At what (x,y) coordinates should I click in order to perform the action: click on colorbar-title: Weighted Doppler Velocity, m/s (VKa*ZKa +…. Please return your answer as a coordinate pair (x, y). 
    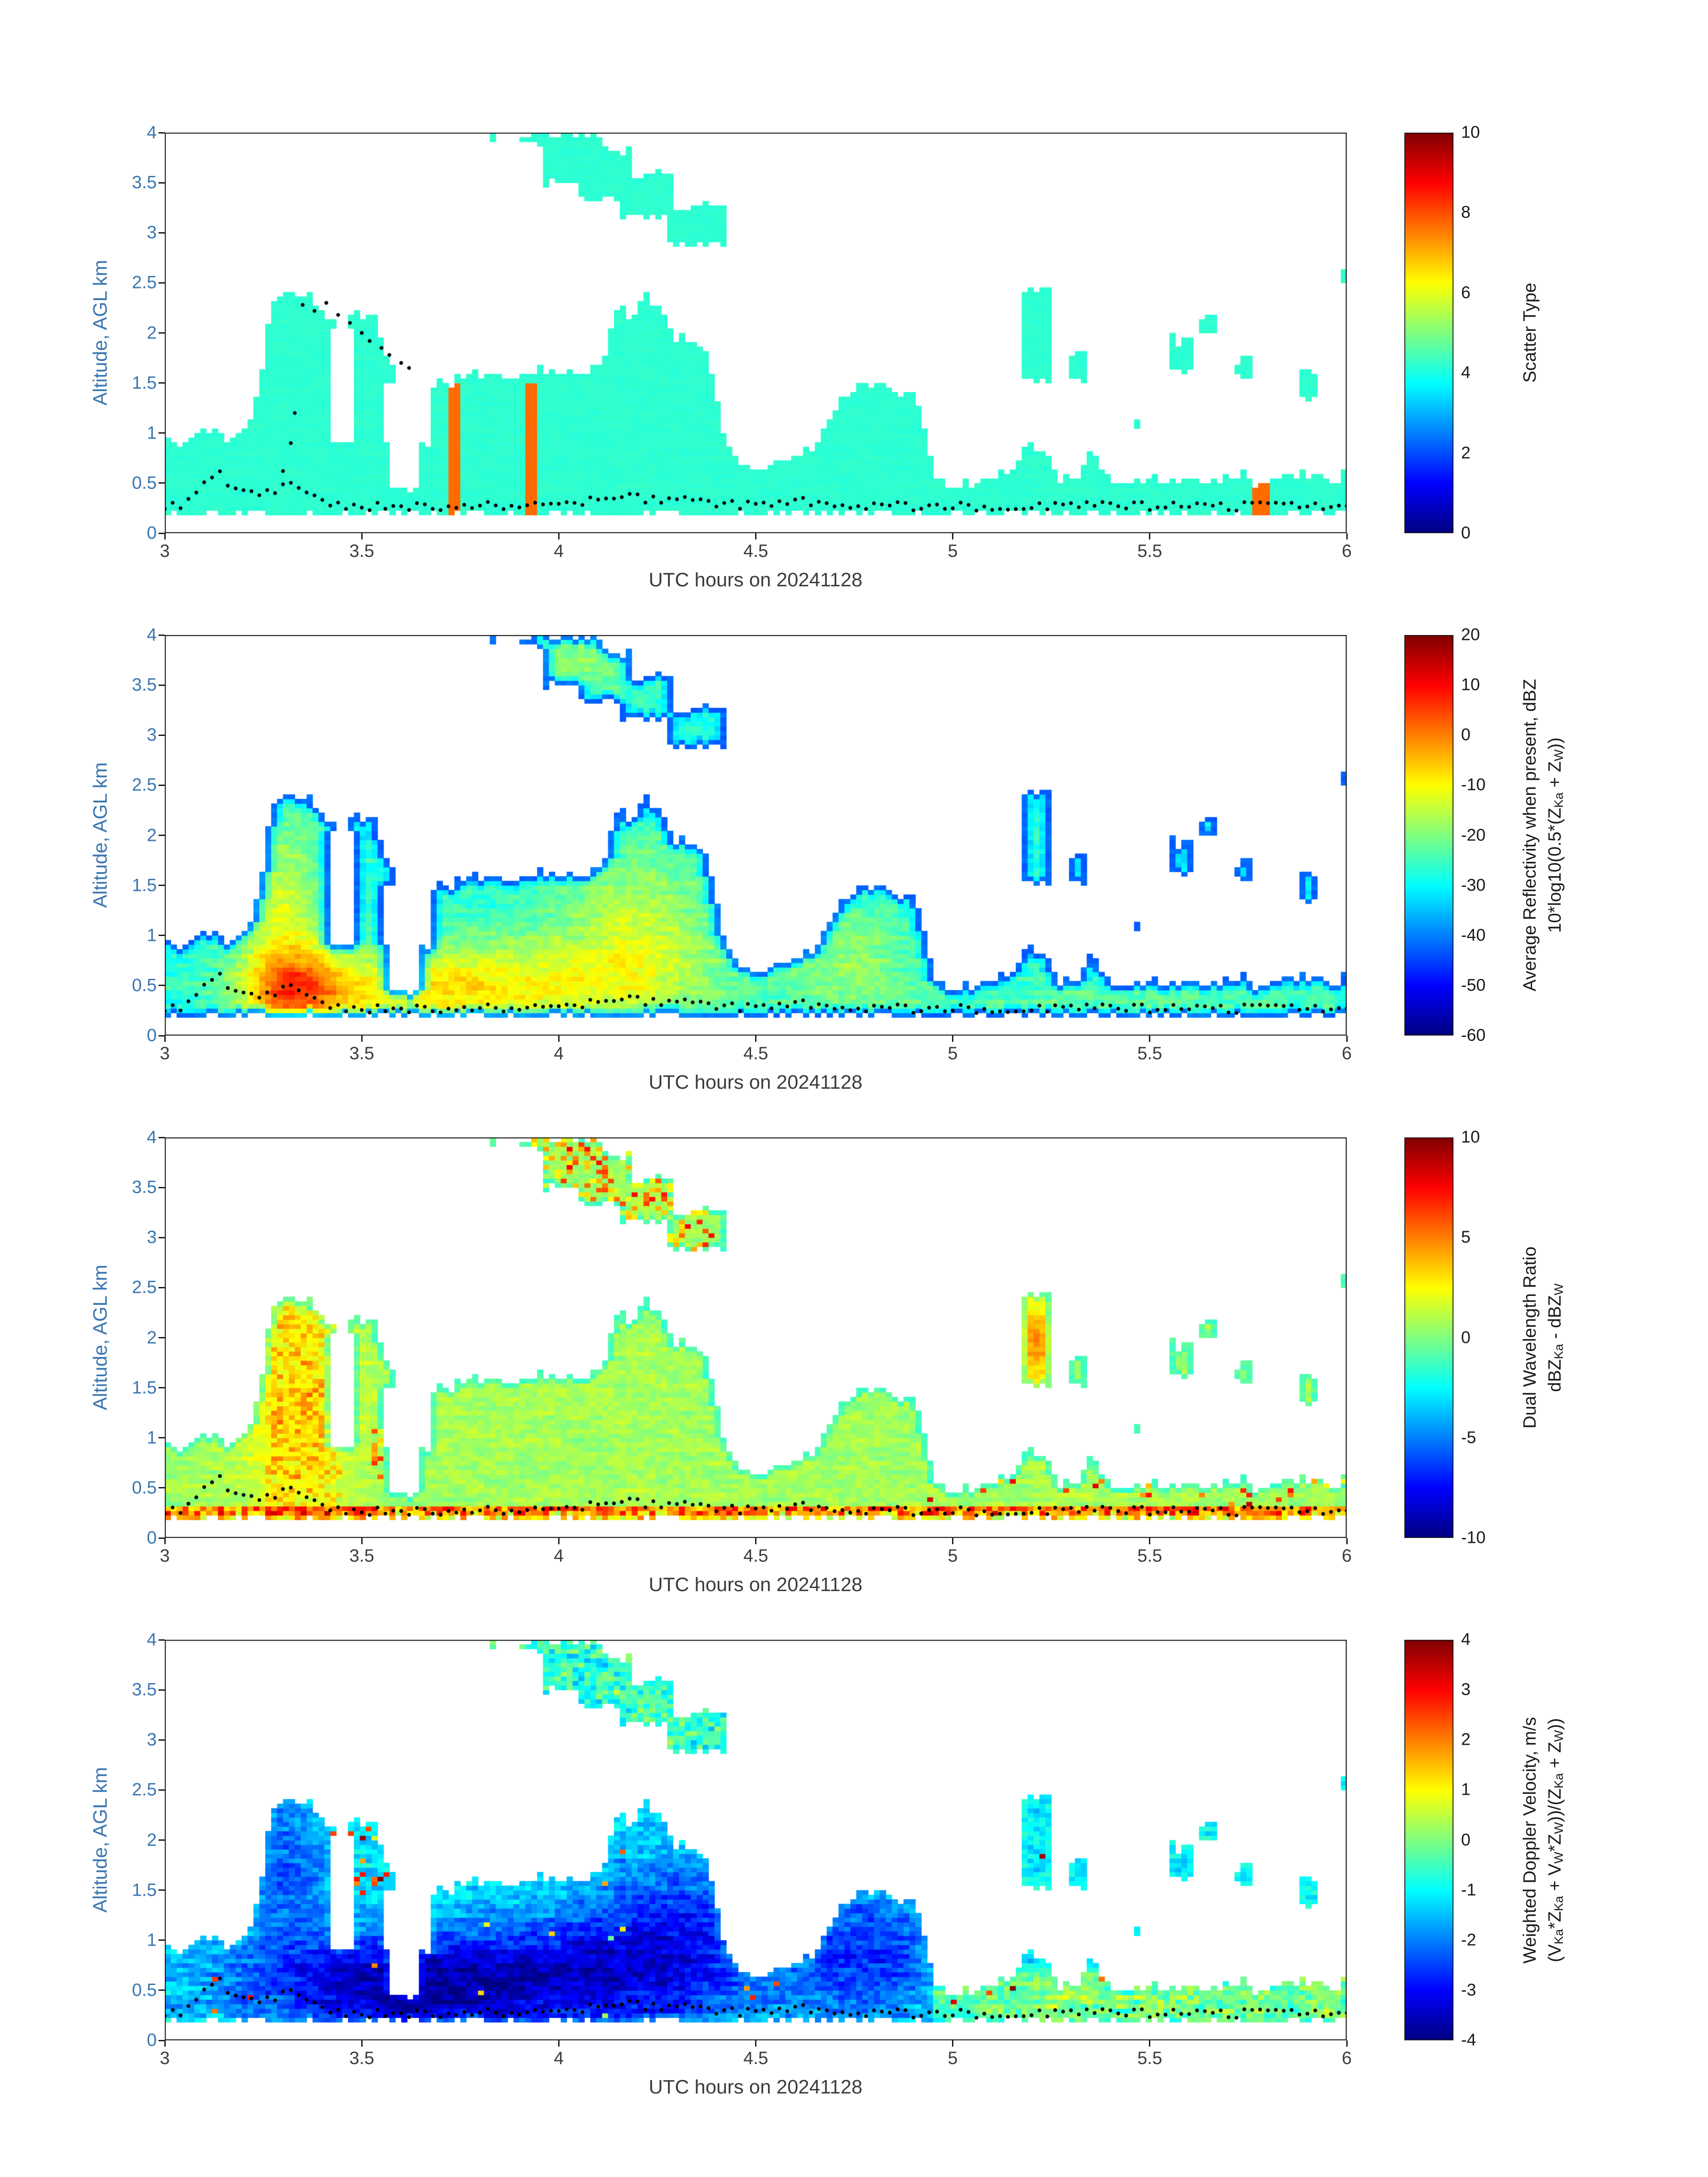
    Looking at the image, I should click on (1543, 1840).